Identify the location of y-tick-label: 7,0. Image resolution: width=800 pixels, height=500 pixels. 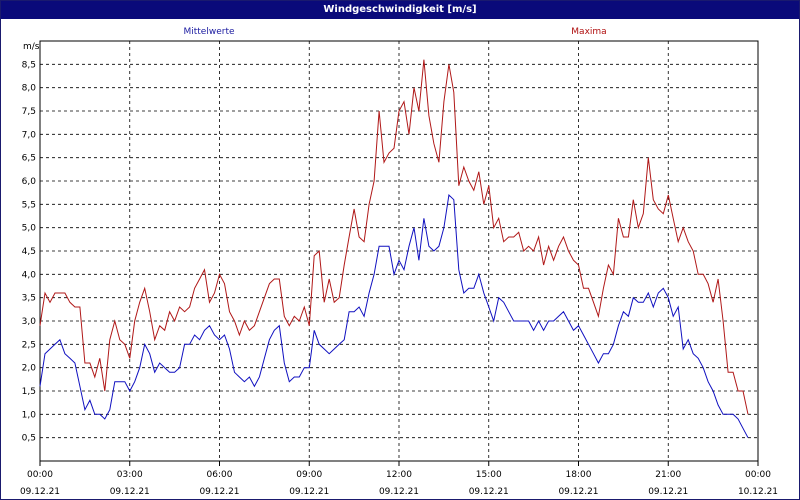
(29, 135).